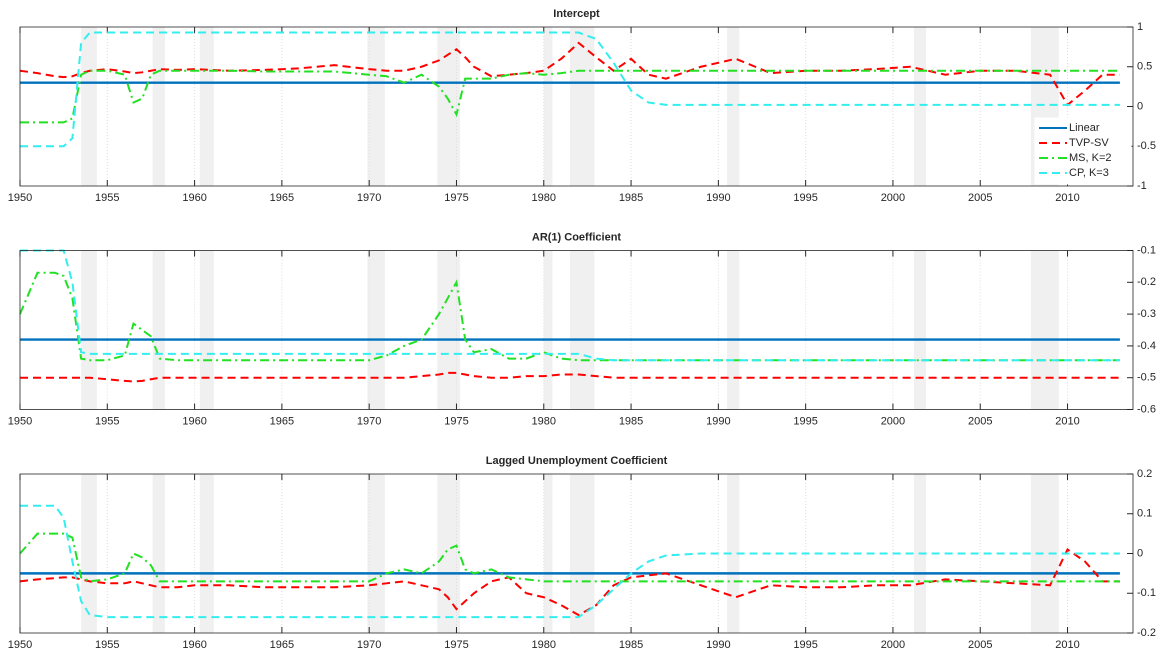 The image size is (1172, 664). I want to click on subplot-title: Intercept, so click(576, 14).